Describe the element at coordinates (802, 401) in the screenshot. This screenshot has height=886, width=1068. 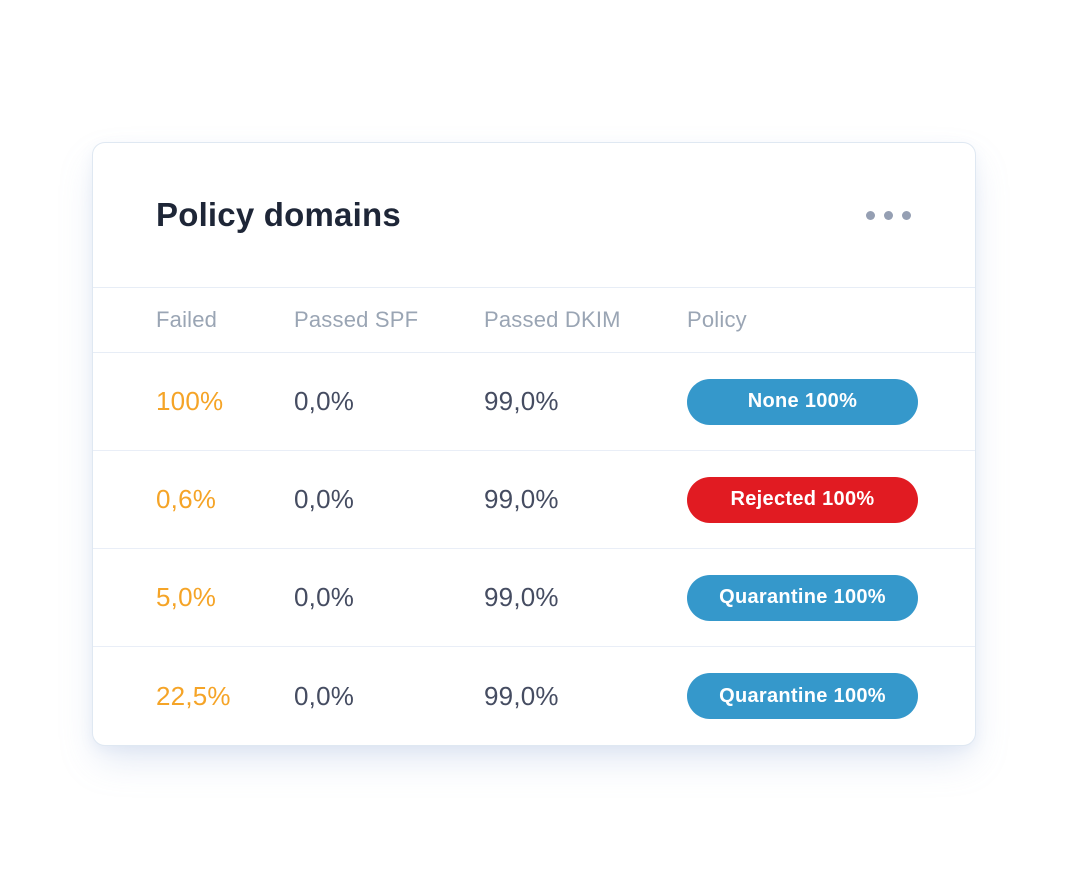
I see `policy-badge: None 100%` at that location.